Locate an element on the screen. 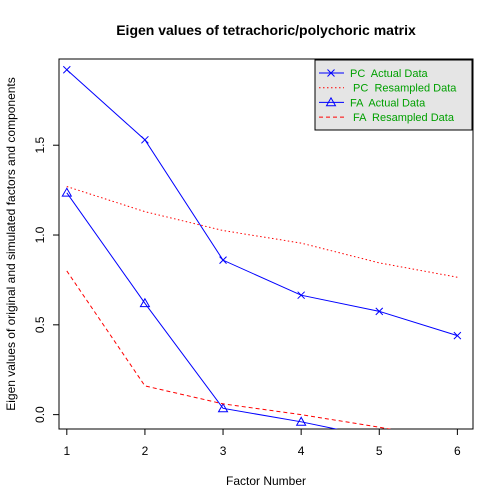 The image size is (504, 504). legend-label: FA Resampled Data is located at coordinates (402, 118).